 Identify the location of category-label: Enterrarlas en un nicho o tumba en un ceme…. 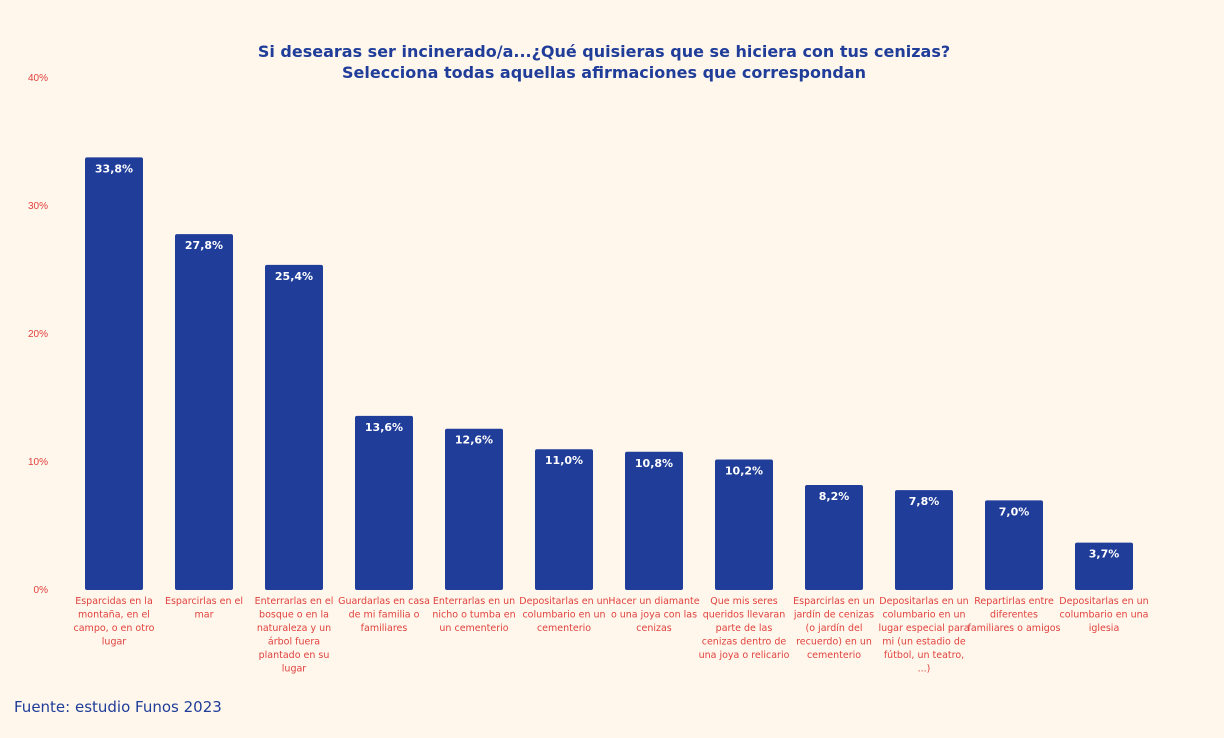
(473, 615).